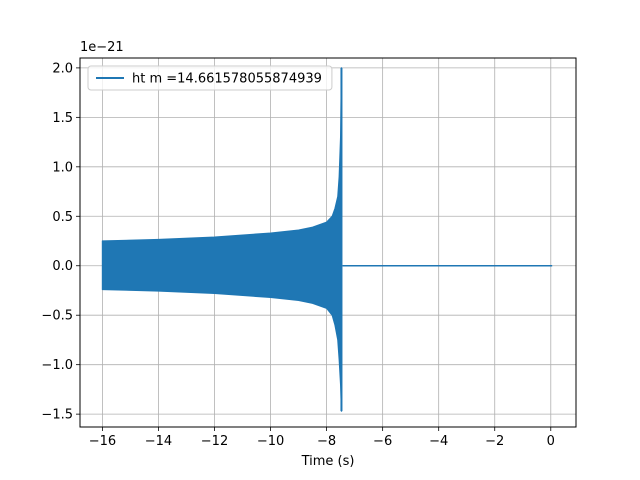 The height and width of the screenshot is (480, 640). I want to click on x-axis-label: Time (s), so click(328, 461).